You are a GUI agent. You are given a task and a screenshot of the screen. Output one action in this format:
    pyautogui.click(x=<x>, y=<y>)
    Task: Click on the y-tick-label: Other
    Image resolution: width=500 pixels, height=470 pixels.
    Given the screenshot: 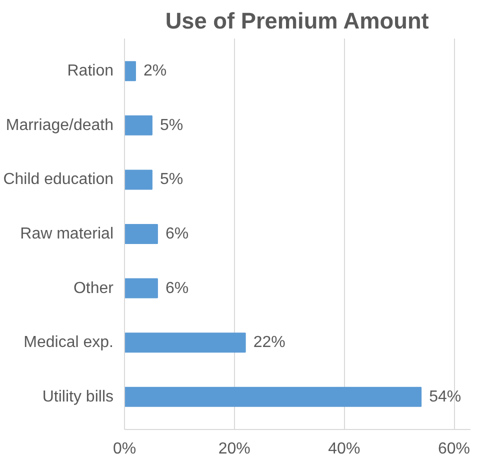 What is the action you would take?
    pyautogui.click(x=93, y=288)
    